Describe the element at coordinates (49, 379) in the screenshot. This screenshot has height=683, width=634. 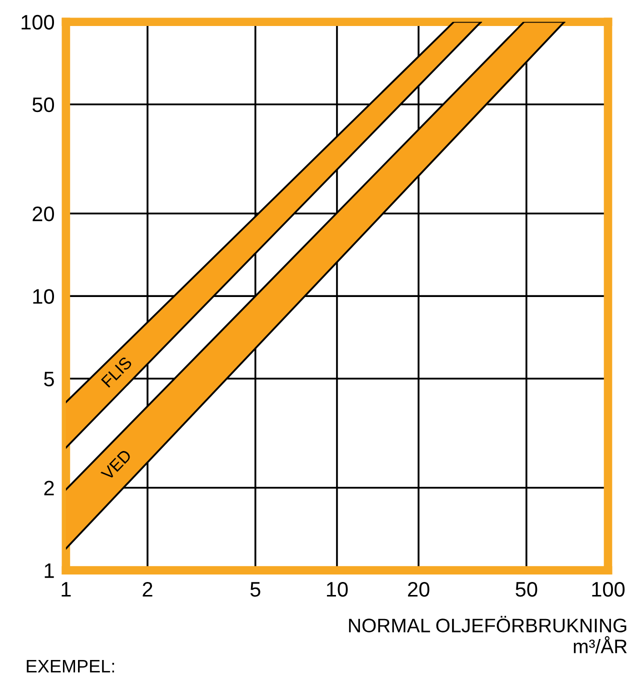
I see `y-tick-label: 5` at that location.